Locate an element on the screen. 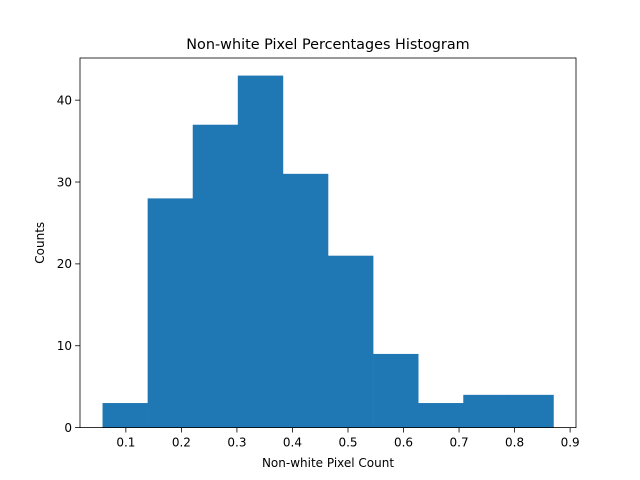 Image resolution: width=640 pixels, height=480 pixels. x-tick-label: 0.3 is located at coordinates (236, 443).